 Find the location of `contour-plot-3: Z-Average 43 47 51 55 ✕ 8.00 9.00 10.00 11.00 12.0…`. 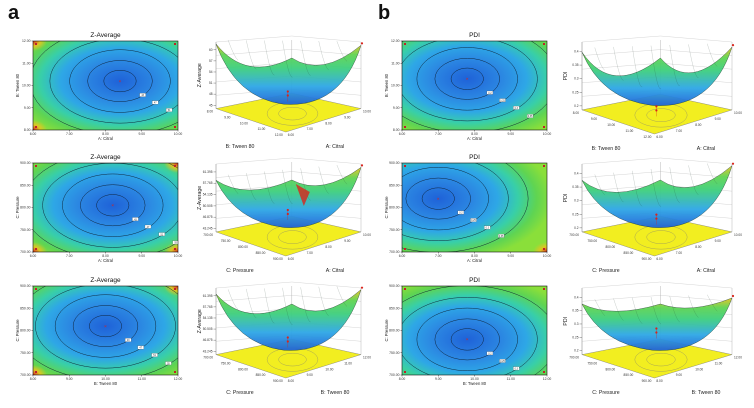

contour-plot-3: Z-Average 43 47 51 55 ✕ 8.00 9.00 10.00 11.00 12.0… is located at coordinates (99, 331).